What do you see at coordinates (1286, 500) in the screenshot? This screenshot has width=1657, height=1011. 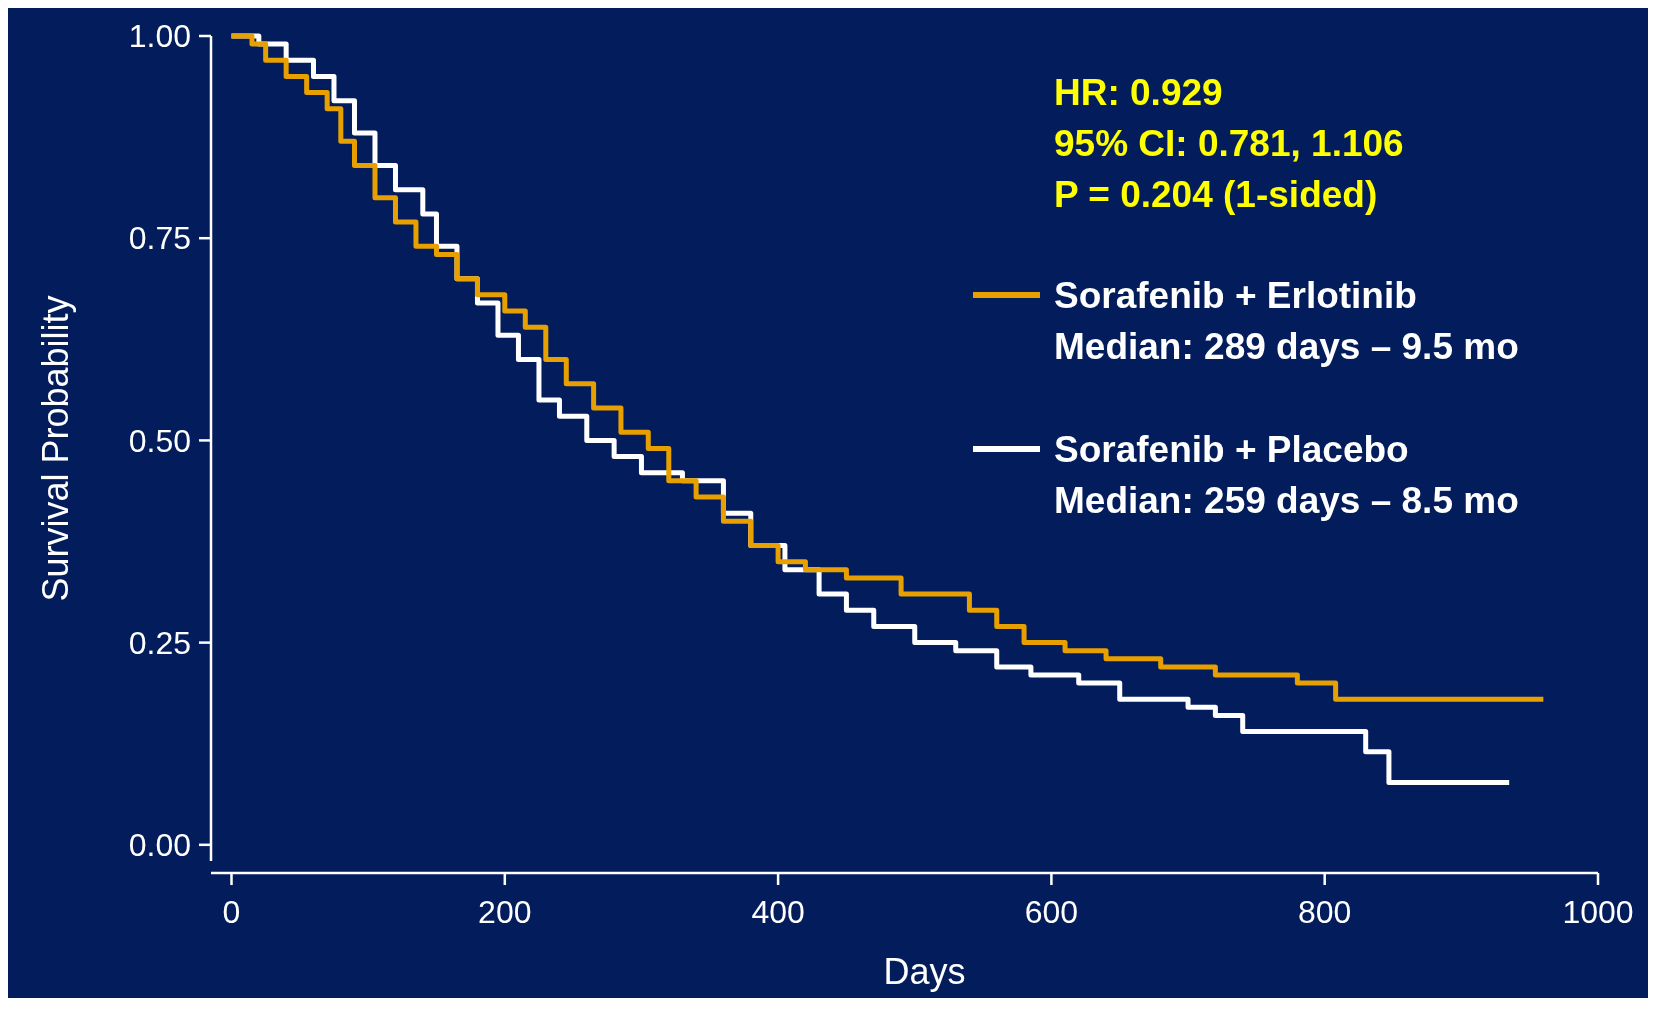 I see `annotation: Median: 259 days – 8.5 mo` at bounding box center [1286, 500].